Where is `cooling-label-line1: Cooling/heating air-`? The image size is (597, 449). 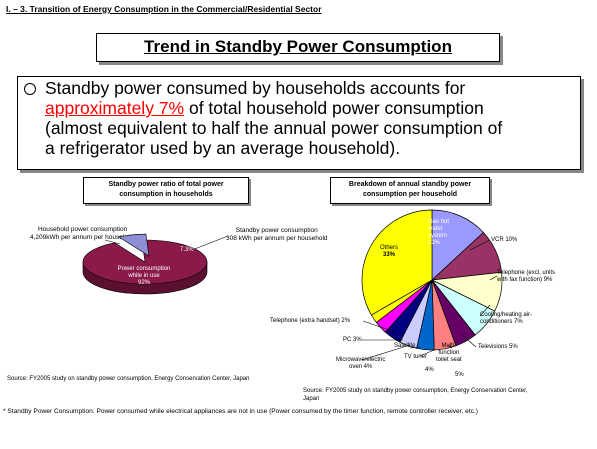
cooling-label-line1: Cooling/heating air- is located at coordinates (506, 315).